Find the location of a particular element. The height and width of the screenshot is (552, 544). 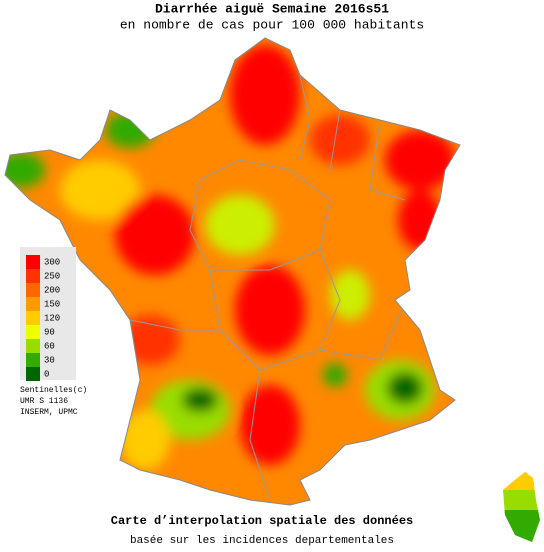

credit: INSERM, UPMC is located at coordinates (49, 412).